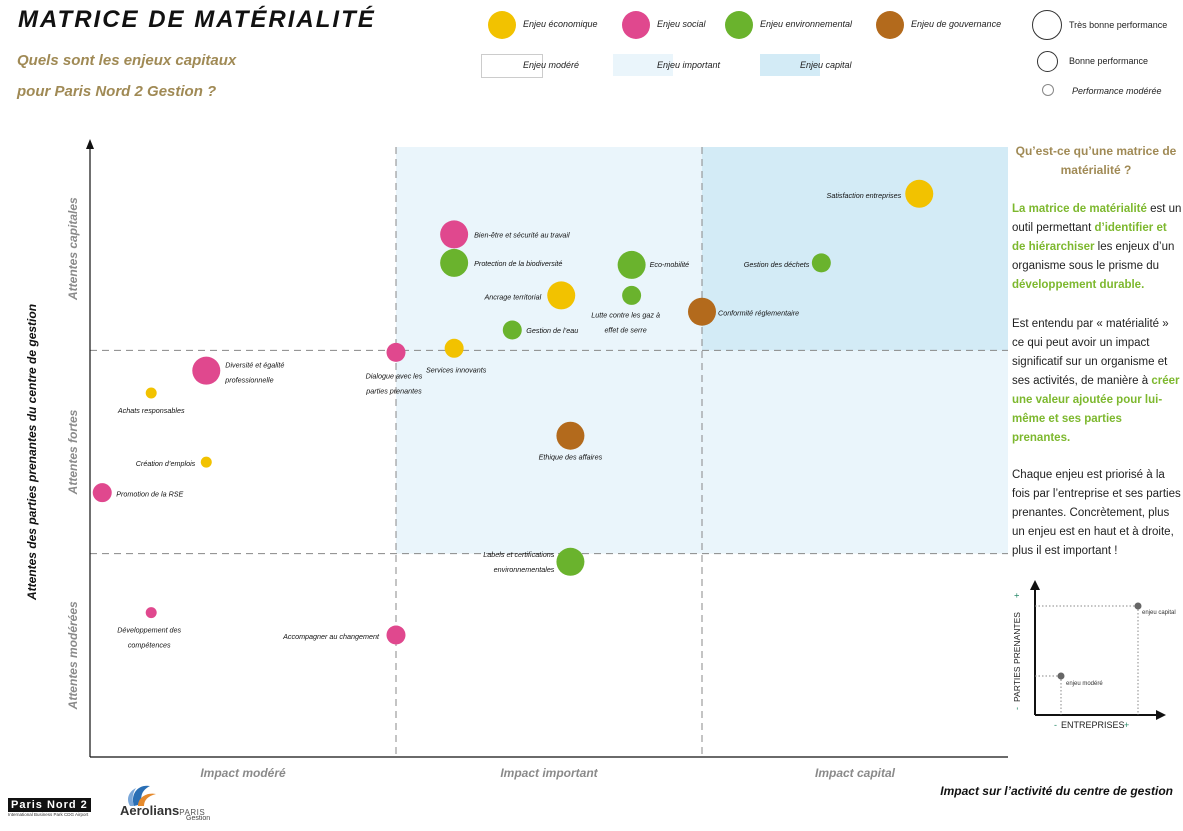 The height and width of the screenshot is (831, 1183). What do you see at coordinates (394, 383) in the screenshot?
I see `data-label: Dialogue avec les parties prenantes` at bounding box center [394, 383].